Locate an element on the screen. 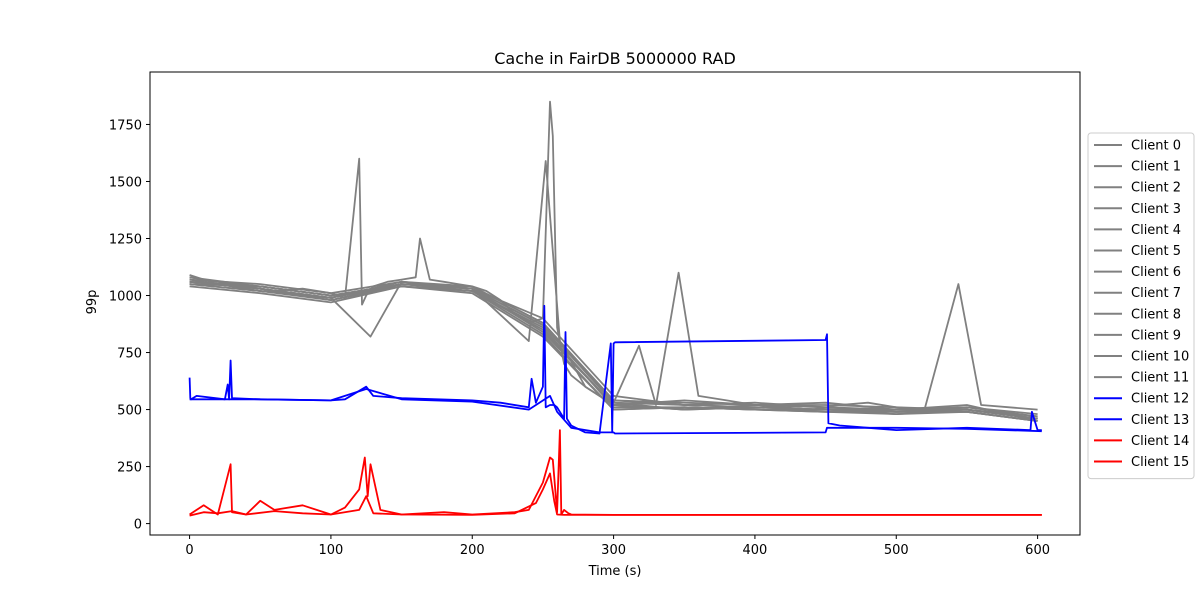 The height and width of the screenshot is (600, 1200). x-tick-label: 500 is located at coordinates (896, 550).